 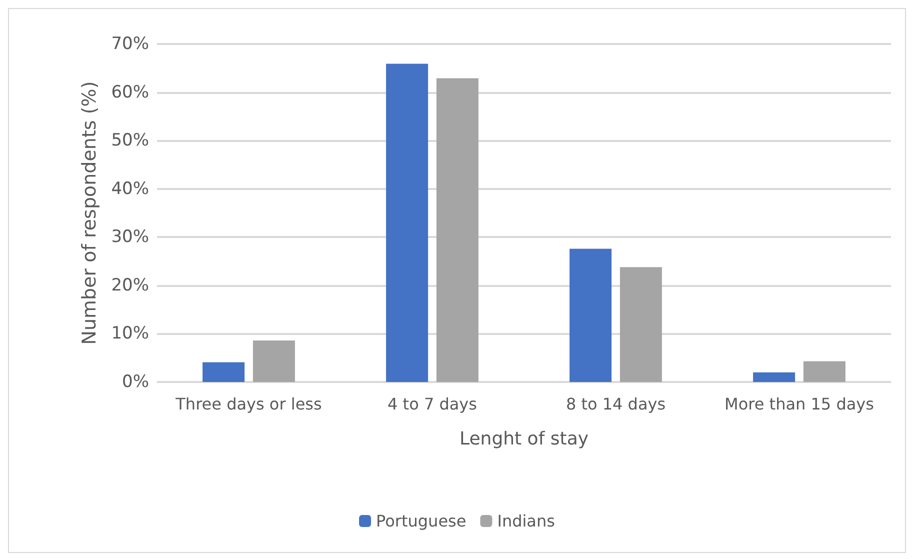 What do you see at coordinates (89, 213) in the screenshot?
I see `y-axis-title: Number of respondents (%)` at bounding box center [89, 213].